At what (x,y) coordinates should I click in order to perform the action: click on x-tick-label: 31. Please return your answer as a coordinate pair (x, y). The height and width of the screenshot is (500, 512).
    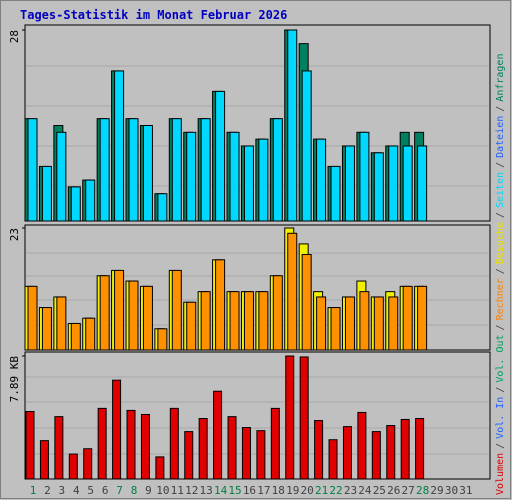
    Looking at the image, I should click on (465, 490).